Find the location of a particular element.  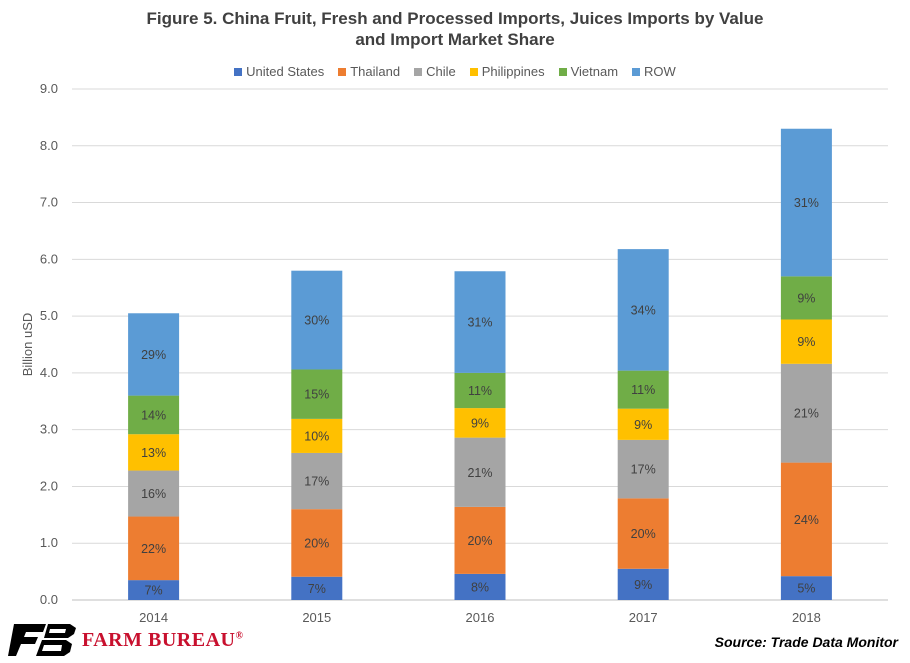

x-tick-label: 2016 is located at coordinates (480, 617).